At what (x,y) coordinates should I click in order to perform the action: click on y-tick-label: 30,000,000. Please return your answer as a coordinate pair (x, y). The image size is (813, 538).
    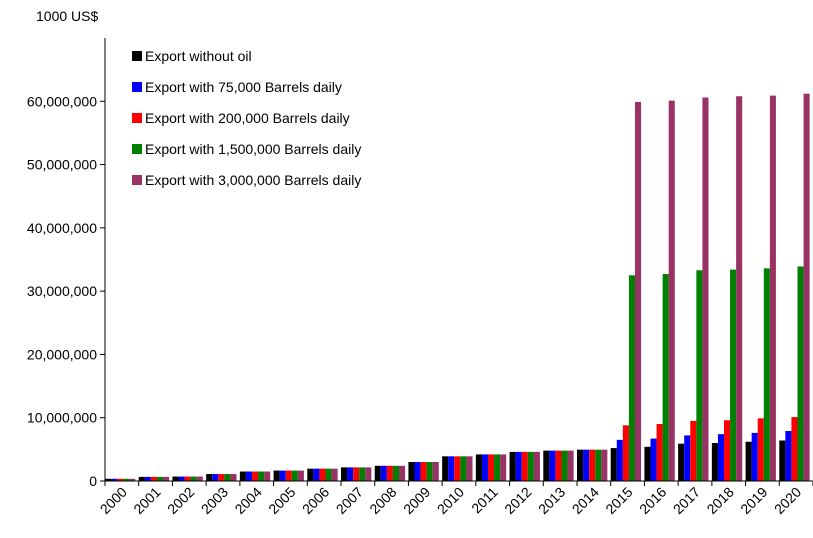
    Looking at the image, I should click on (62, 291).